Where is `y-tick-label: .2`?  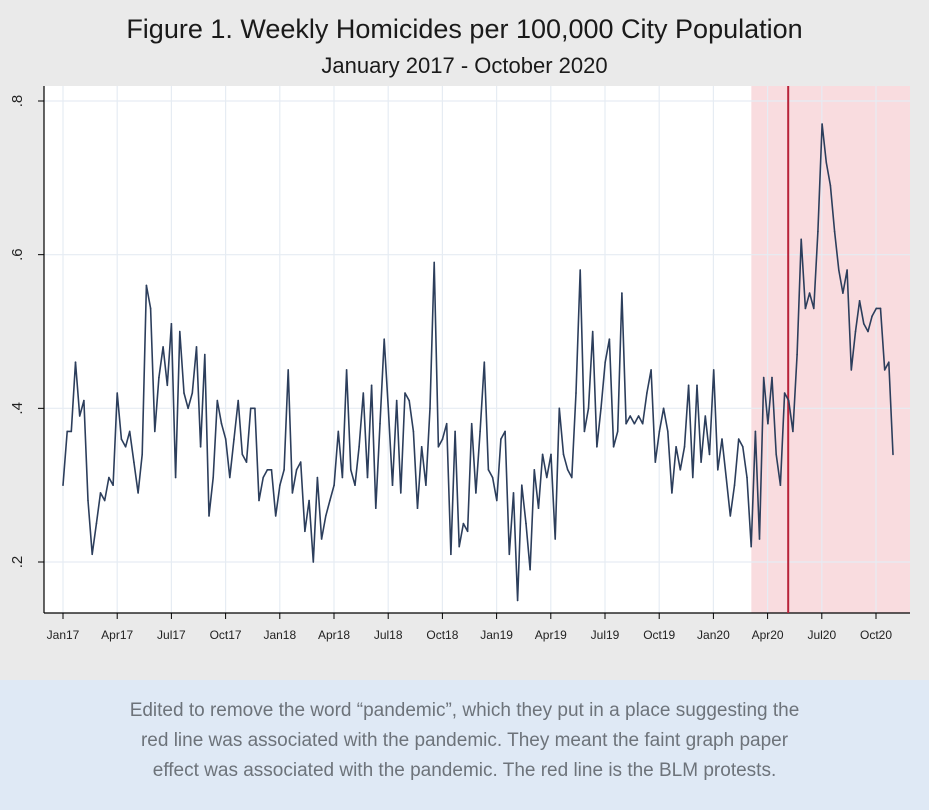
y-tick-label: .2 is located at coordinates (17, 562).